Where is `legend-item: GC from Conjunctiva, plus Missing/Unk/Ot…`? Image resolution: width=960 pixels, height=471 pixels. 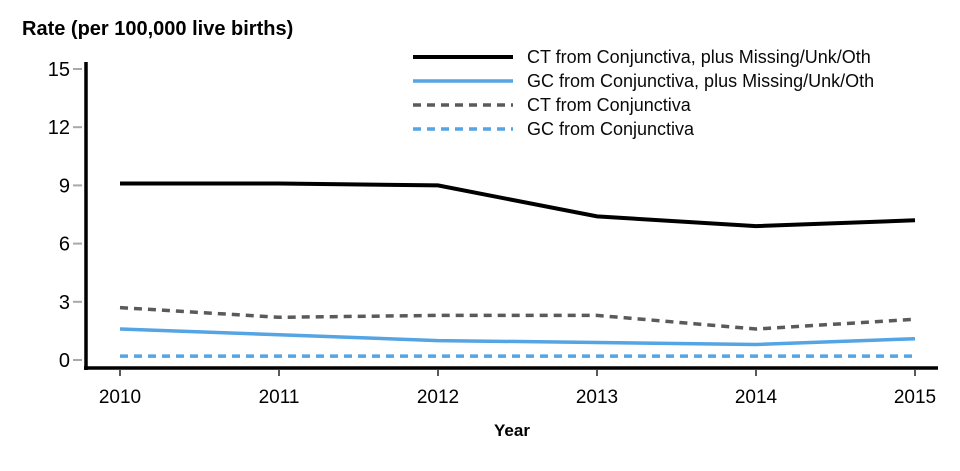 legend-item: GC from Conjunctiva, plus Missing/Unk/Ot… is located at coordinates (643, 81).